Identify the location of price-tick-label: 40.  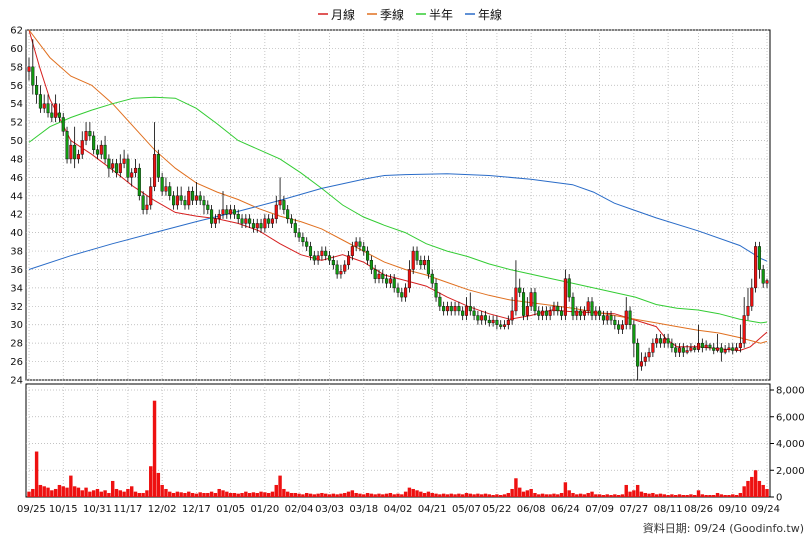
(16, 233).